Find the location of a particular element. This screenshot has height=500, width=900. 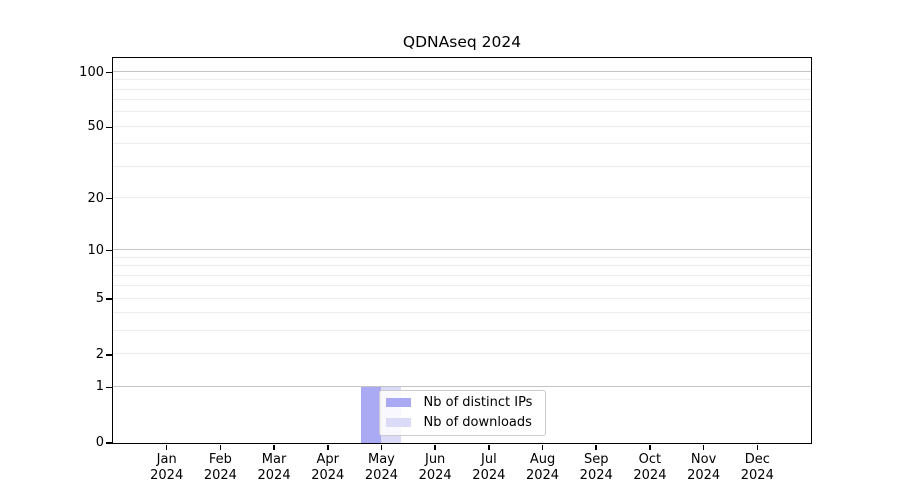

x-axis-tick-label: May 2024 is located at coordinates (381, 467).